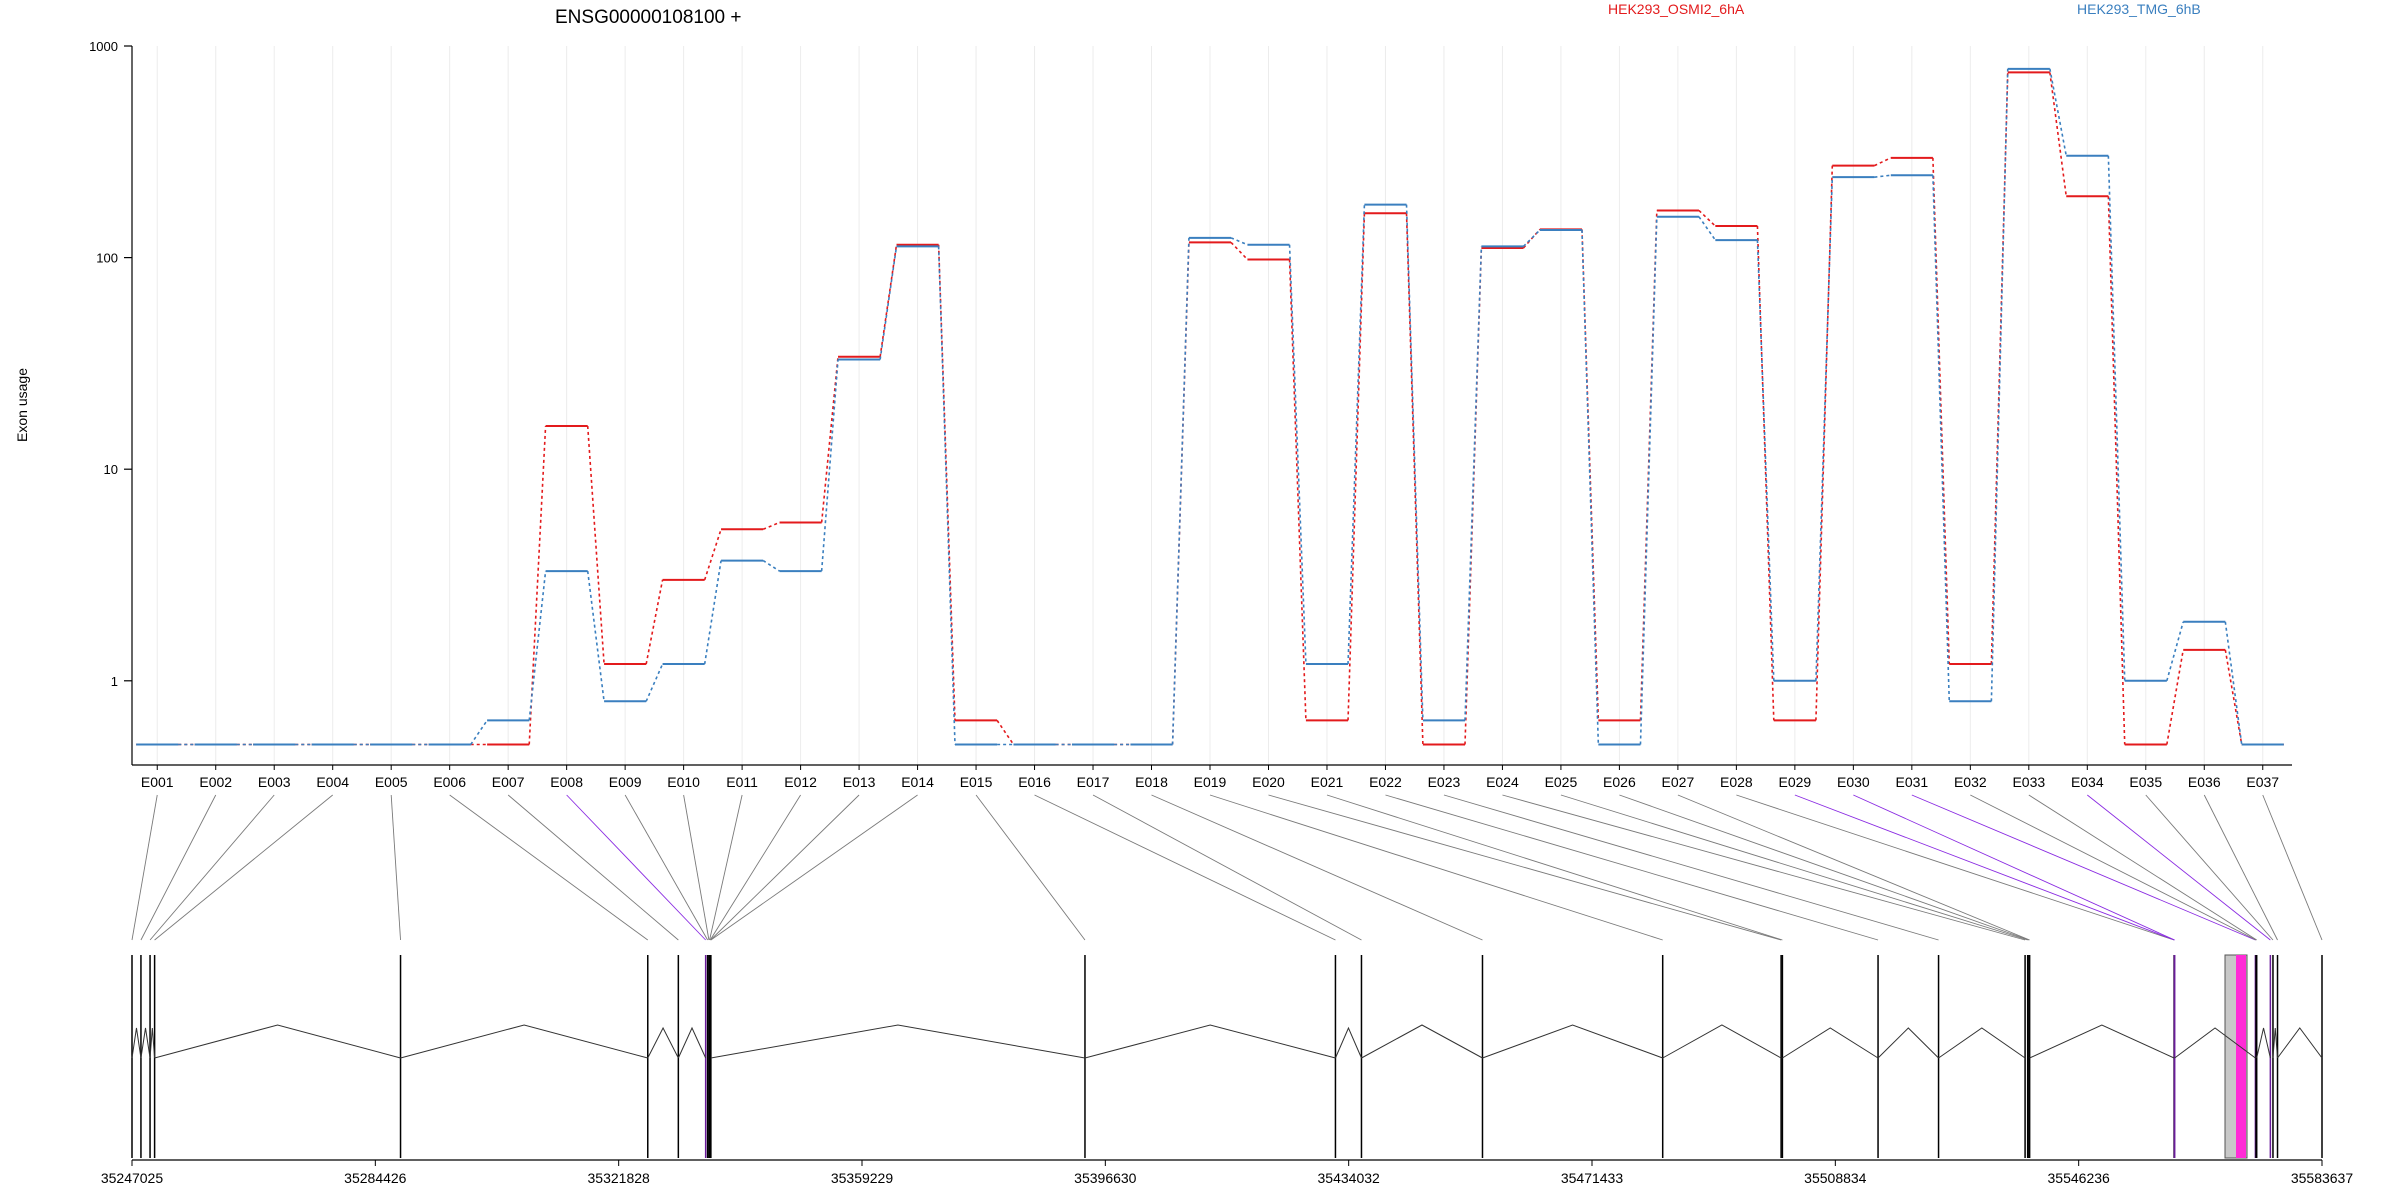  What do you see at coordinates (1034, 782) in the screenshot?
I see `exon-label: E016` at bounding box center [1034, 782].